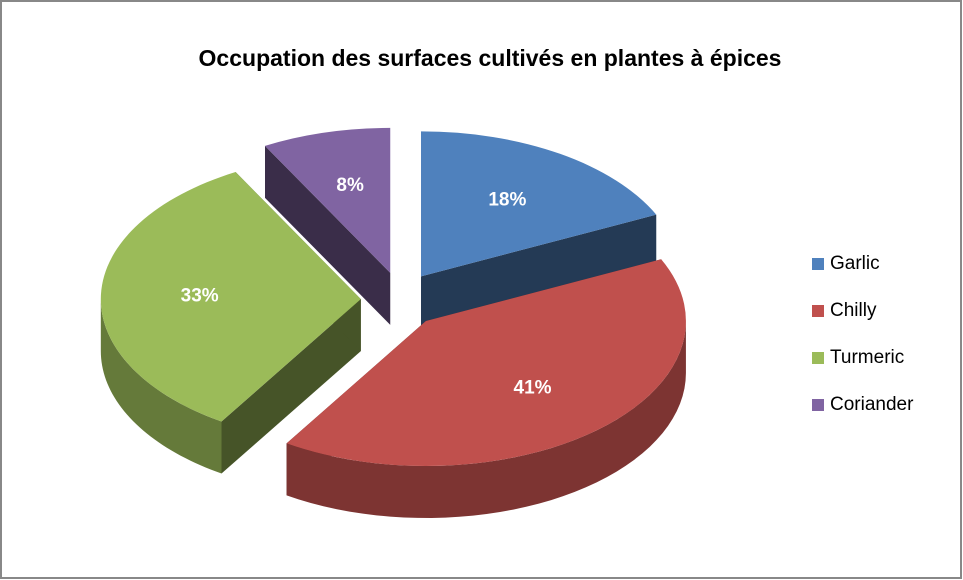  What do you see at coordinates (200, 295) in the screenshot?
I see `data-label: 33%` at bounding box center [200, 295].